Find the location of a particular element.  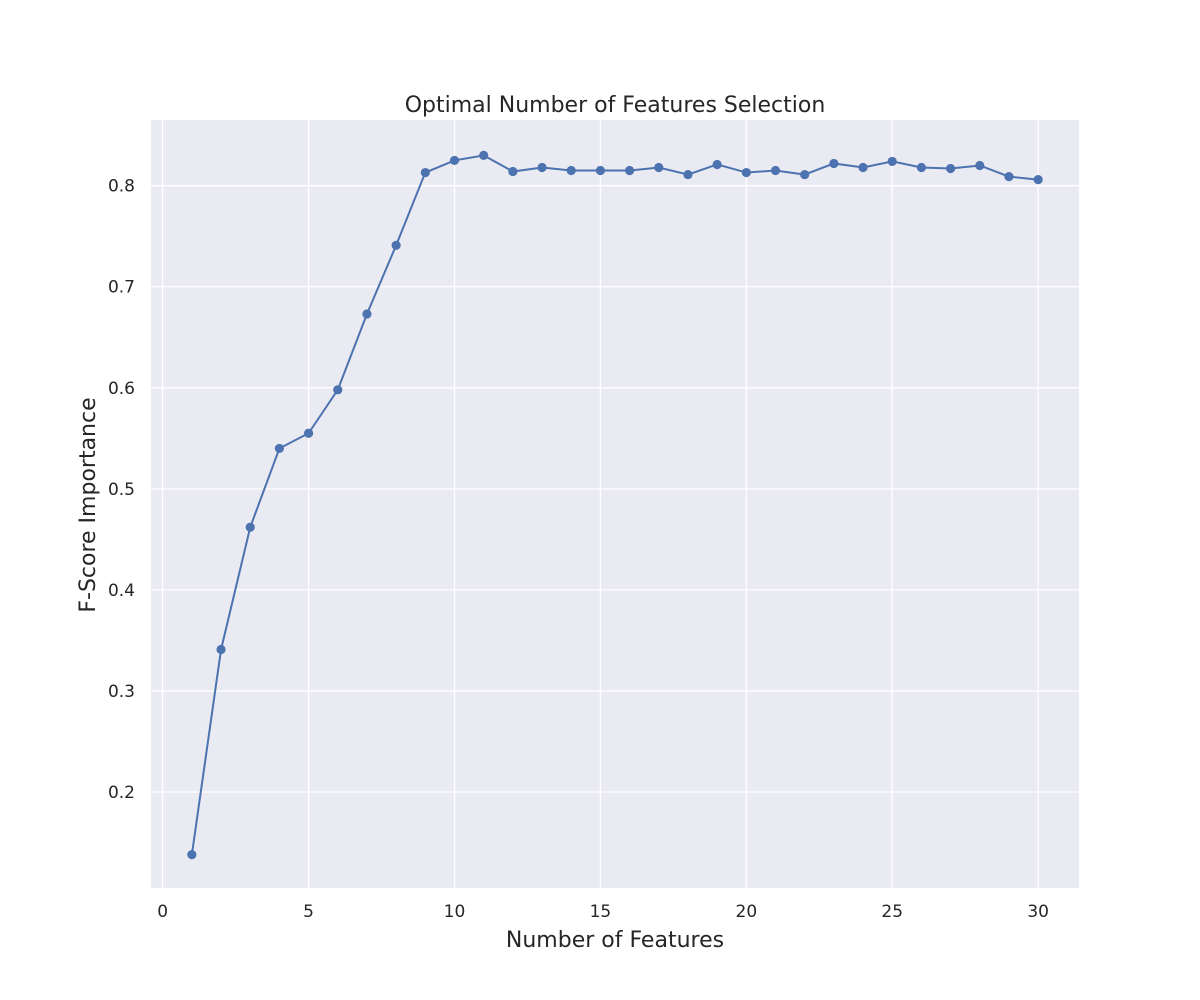

x-tick-label: 15 is located at coordinates (601, 912).